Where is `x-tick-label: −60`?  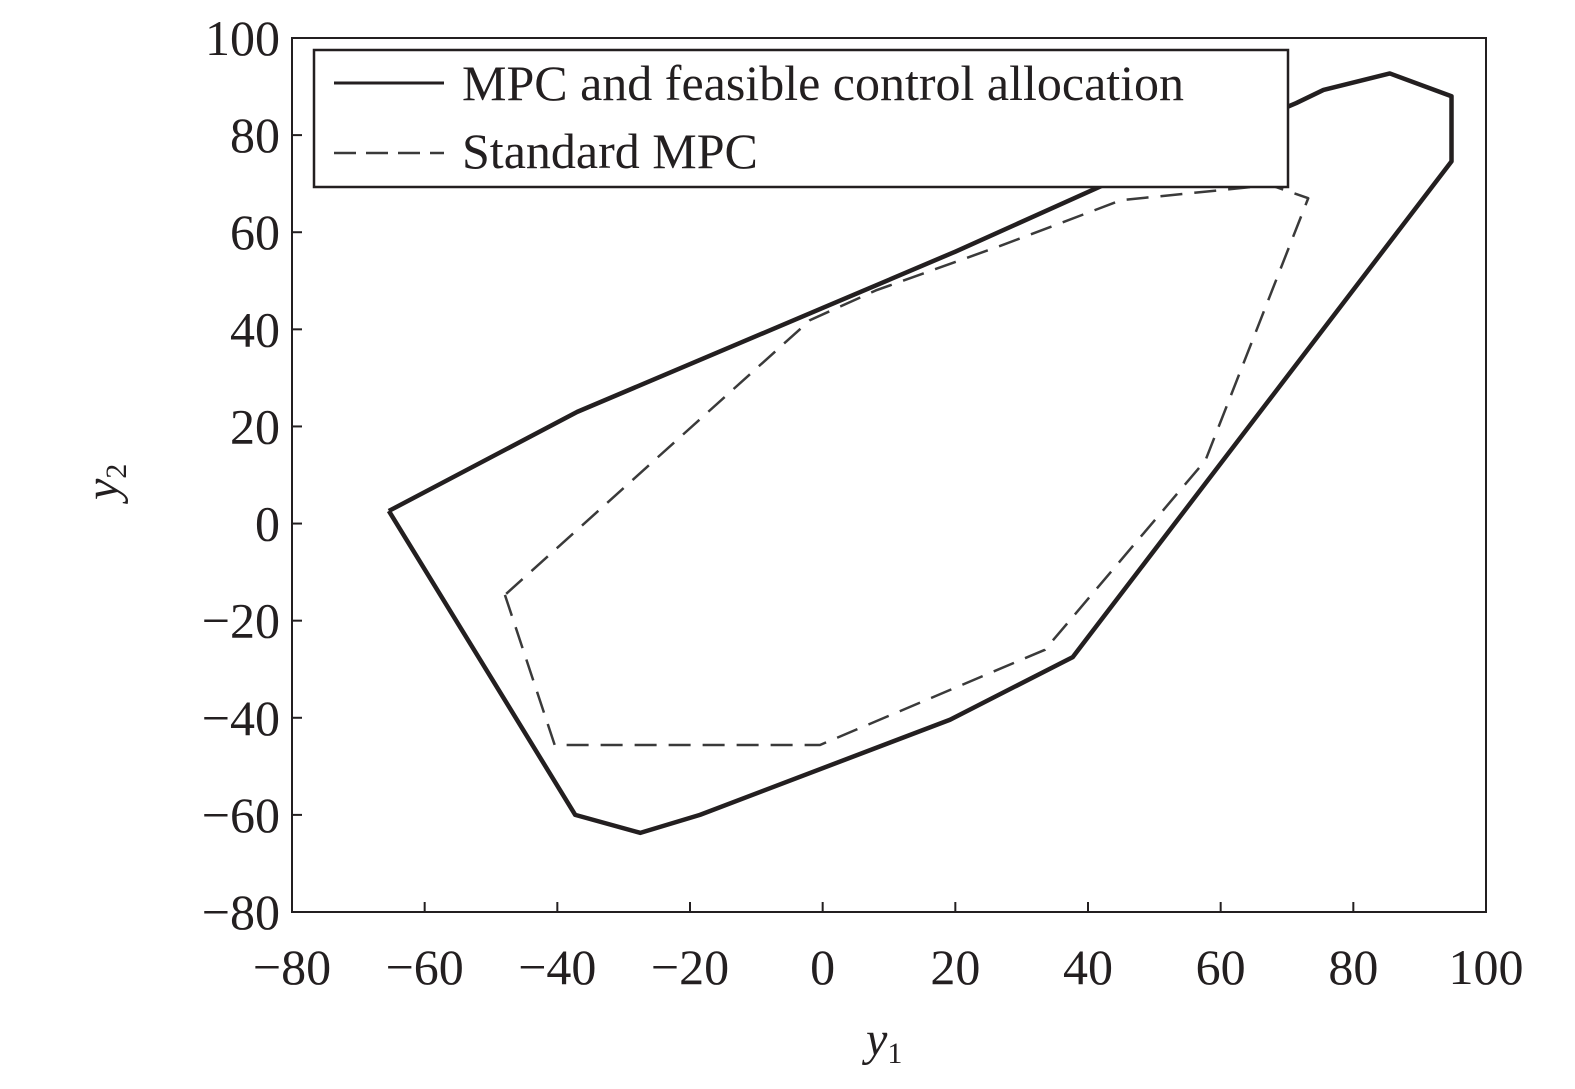 x-tick-label: −60 is located at coordinates (425, 967).